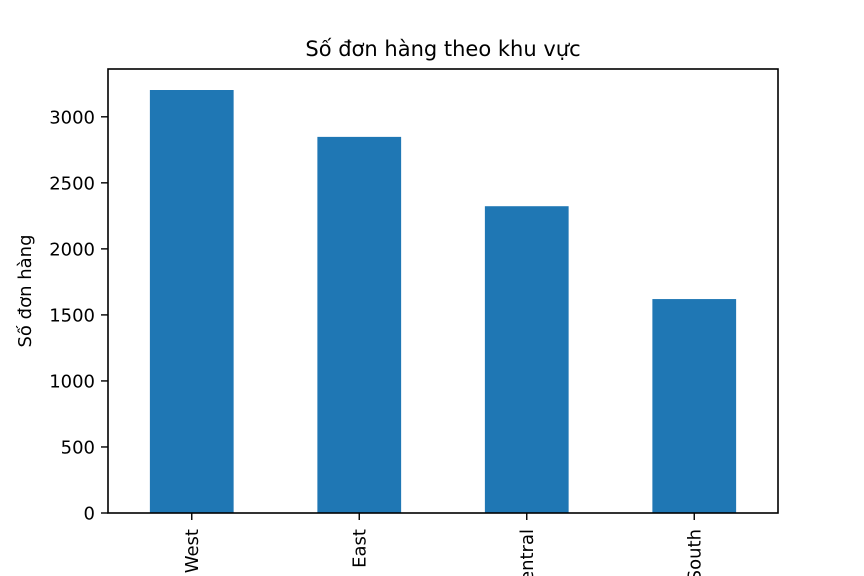 The height and width of the screenshot is (576, 864). Describe the element at coordinates (25, 290) in the screenshot. I see `y-axis-label: Số đơn hàng` at that location.